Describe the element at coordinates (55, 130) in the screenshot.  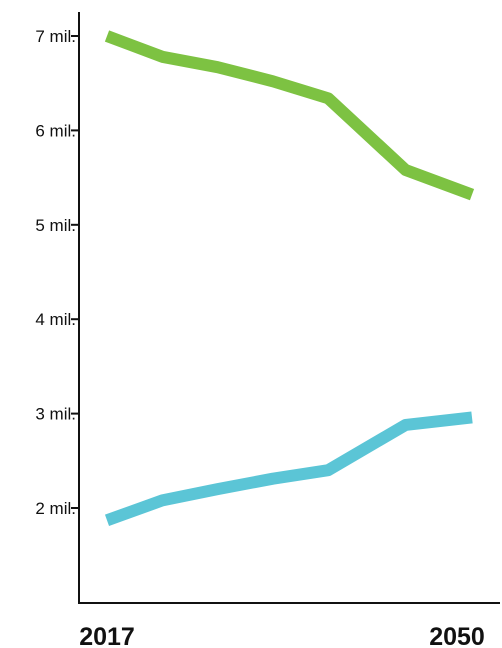
I see `y-tick-label: 6 mil.` at that location.